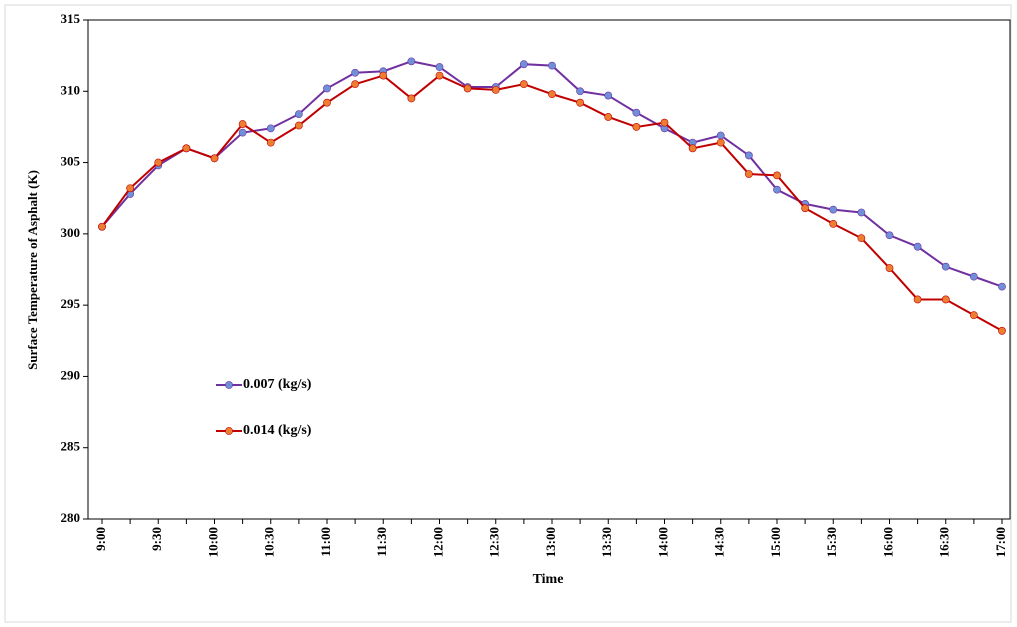 This screenshot has height=627, width=1017. Describe the element at coordinates (277, 430) in the screenshot. I see `legend-label: 0.014 (kg/s)` at that location.